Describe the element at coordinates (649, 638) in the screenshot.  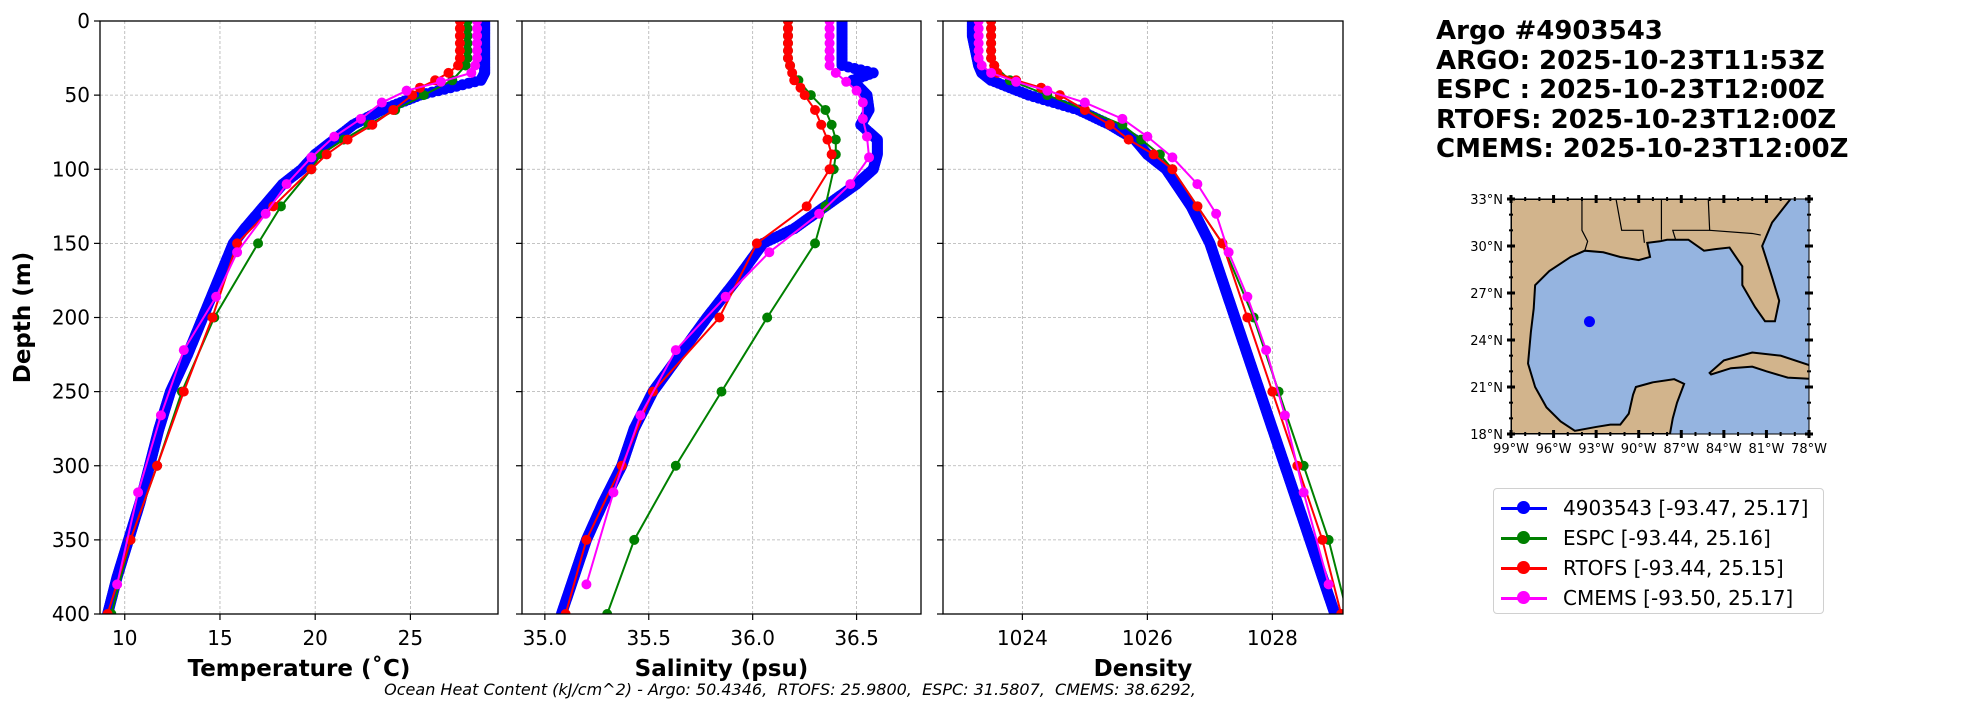
I see `x-tick-label: 35.5` at that location.